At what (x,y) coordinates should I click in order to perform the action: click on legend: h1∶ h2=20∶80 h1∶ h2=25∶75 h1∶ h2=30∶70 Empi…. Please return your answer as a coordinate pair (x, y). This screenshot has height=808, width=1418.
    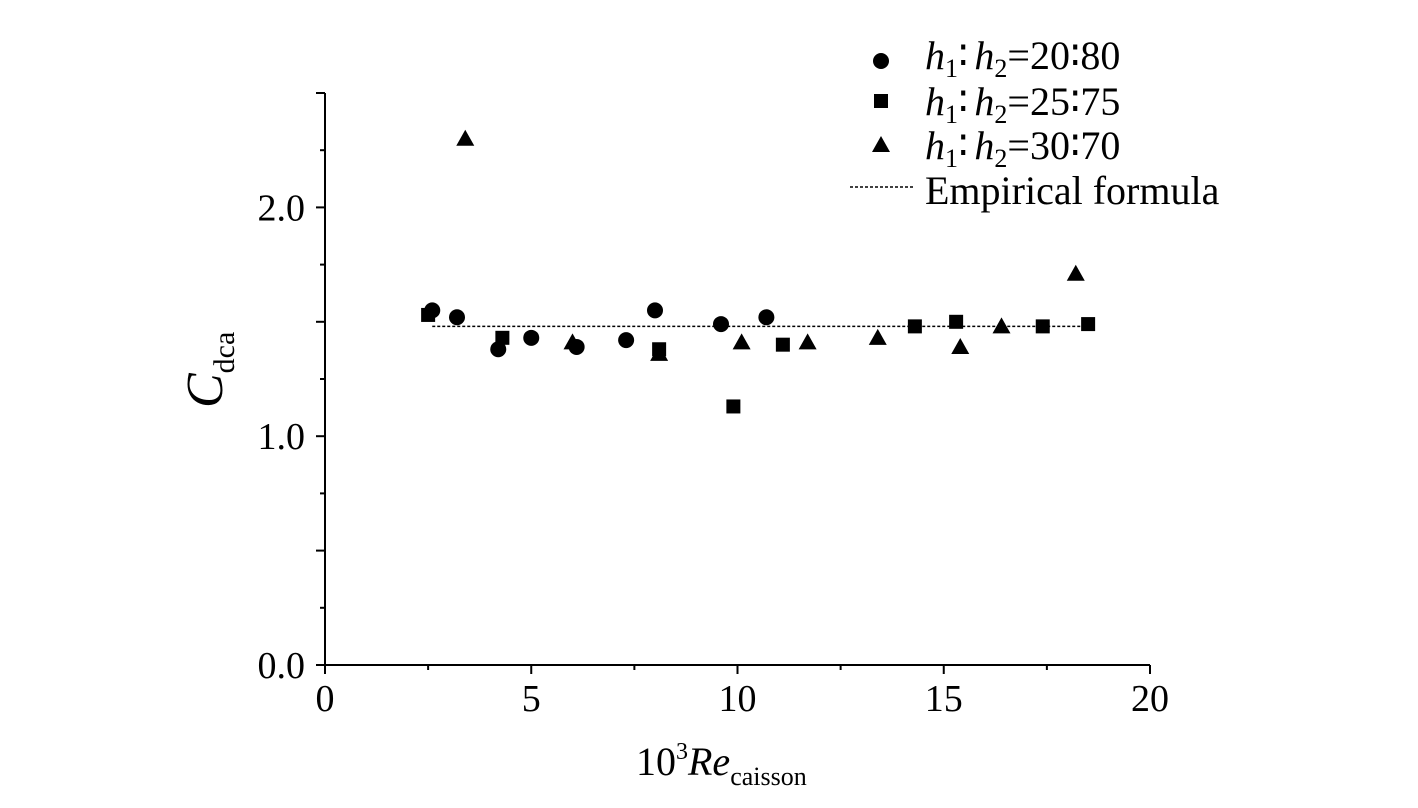
    Looking at the image, I should click on (1035, 123).